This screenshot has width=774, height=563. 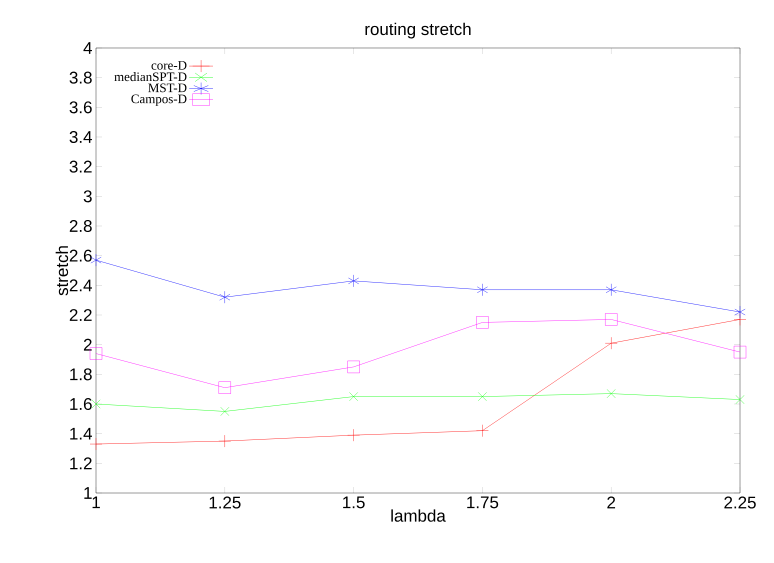 I want to click on y-tick-label: 2.6, so click(x=81, y=256).